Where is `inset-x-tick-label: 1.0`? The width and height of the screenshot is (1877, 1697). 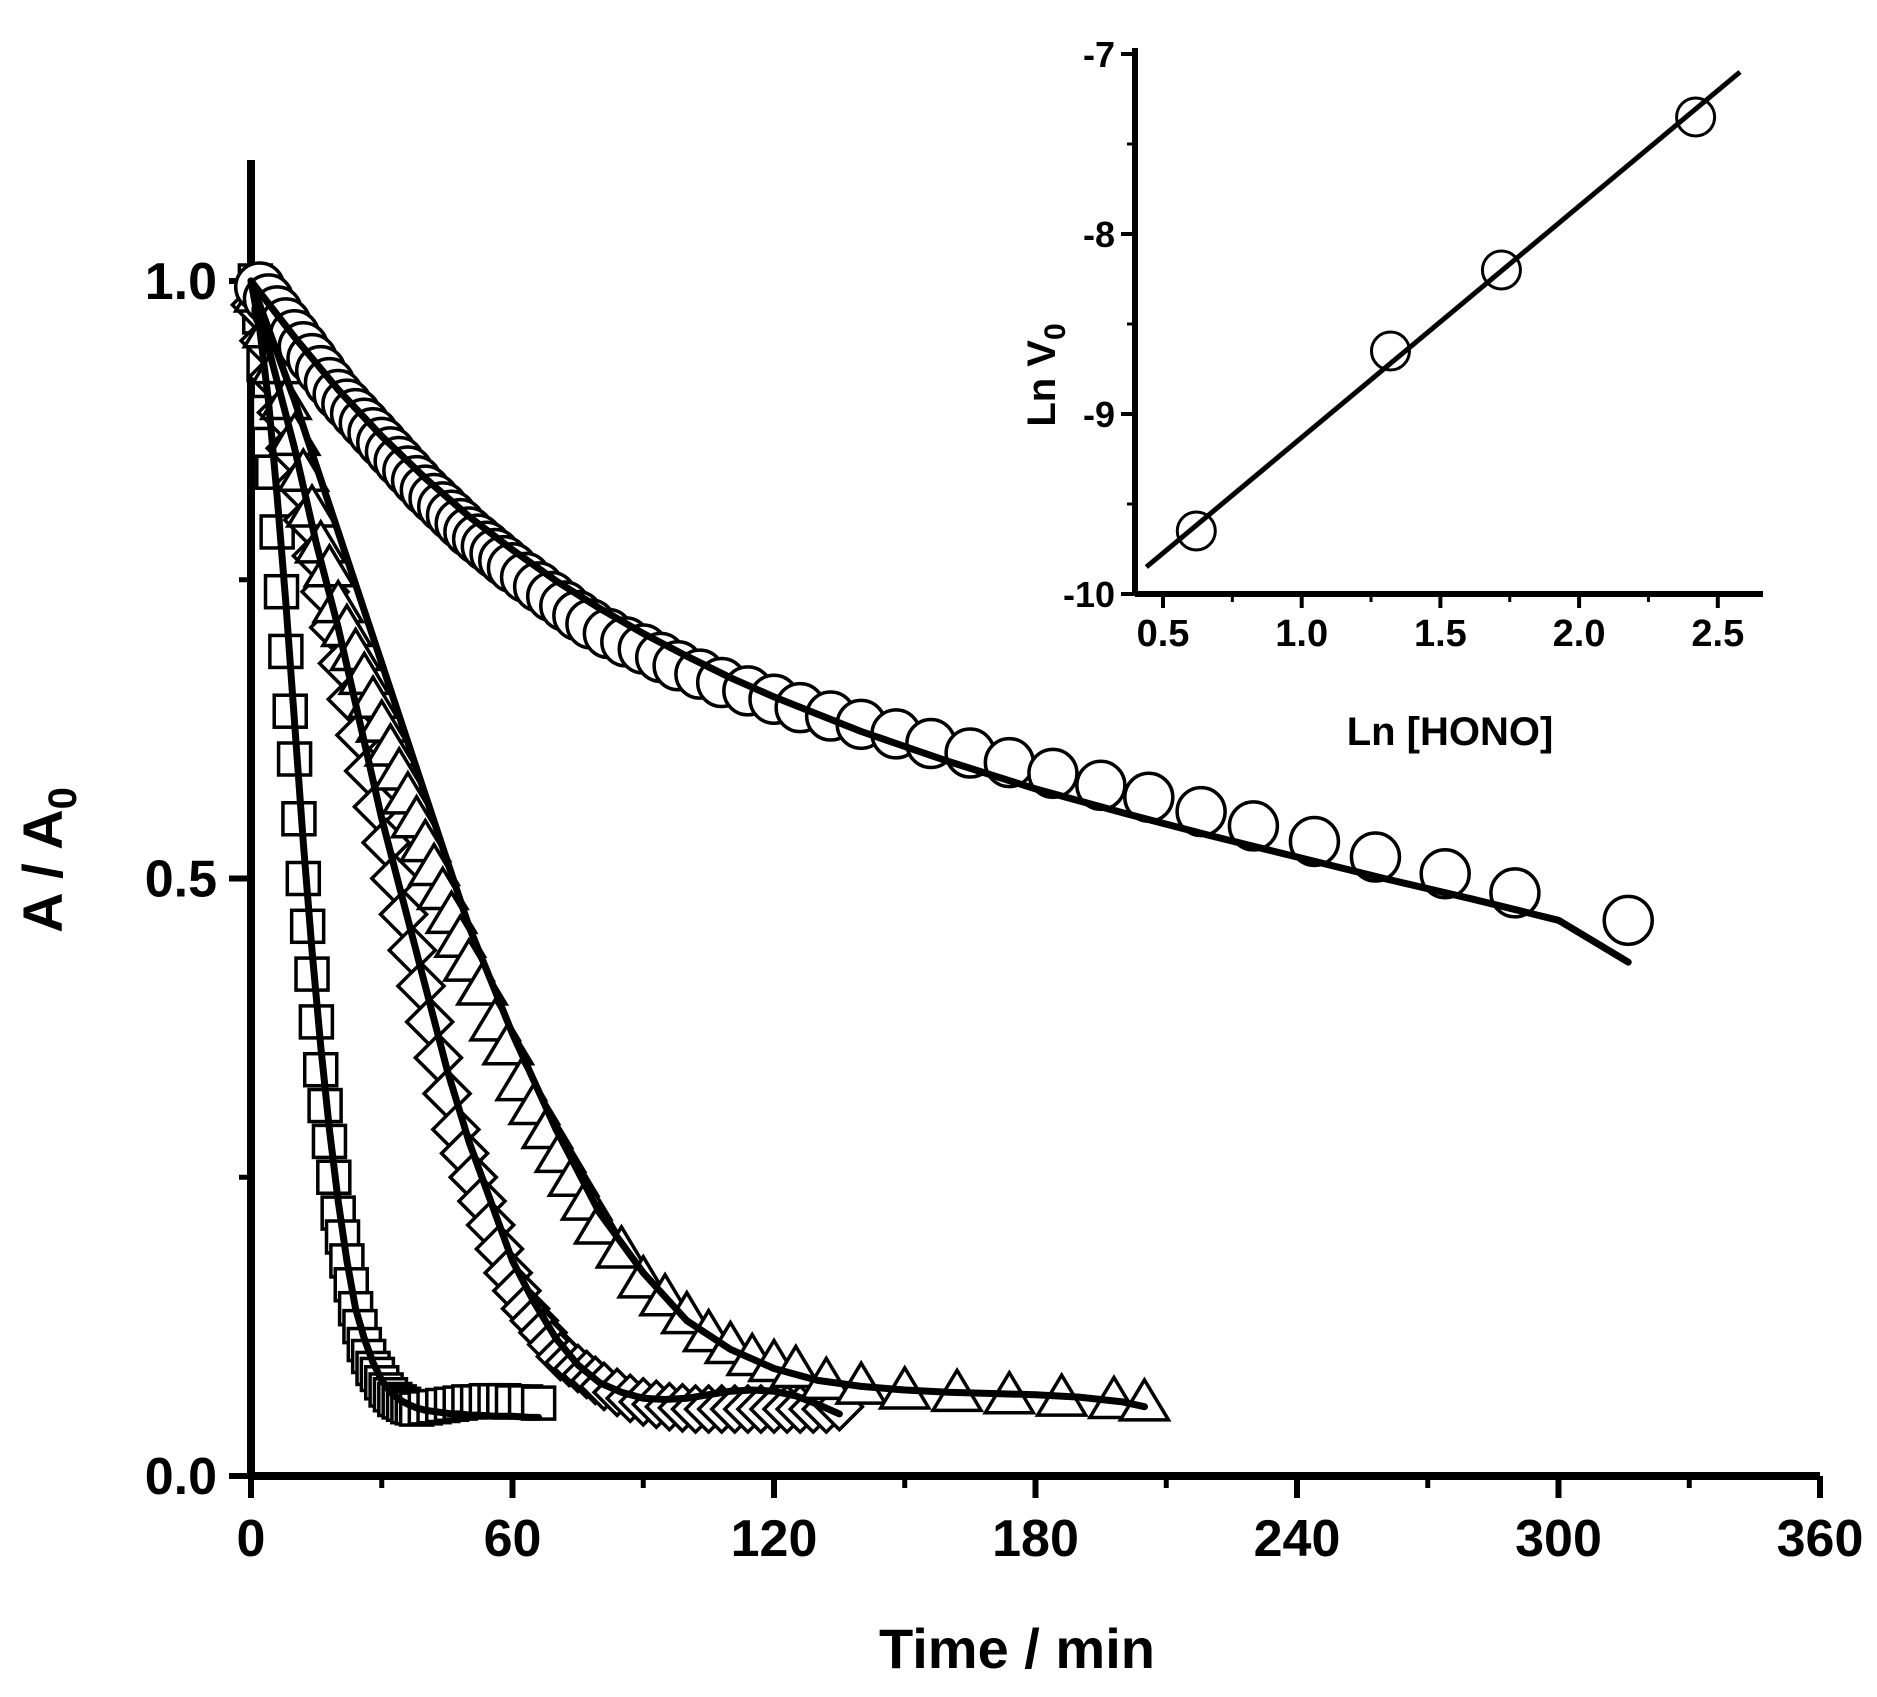
inset-x-tick-label: 1.0 is located at coordinates (1301, 634).